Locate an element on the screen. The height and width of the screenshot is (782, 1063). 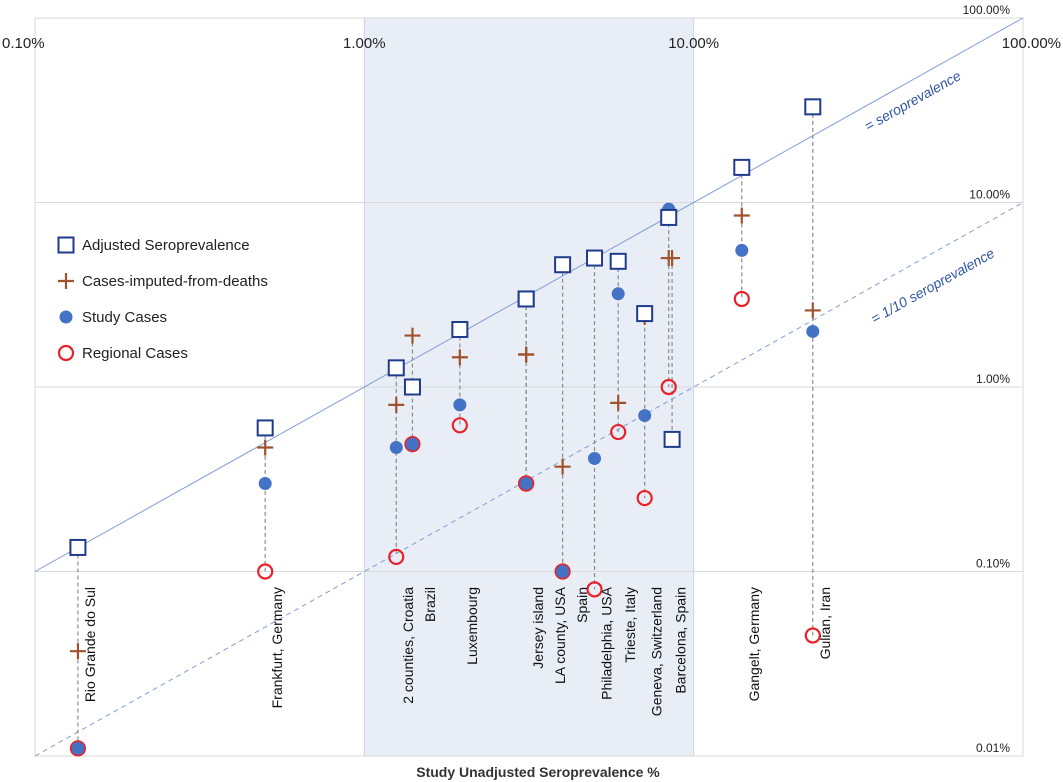
x-tick-label: 1.00% is located at coordinates (364, 43).